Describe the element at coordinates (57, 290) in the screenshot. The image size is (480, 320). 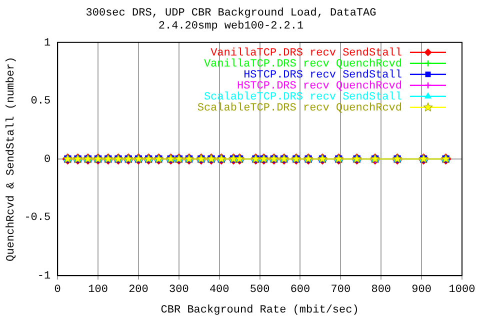
I see `x-tick-label: 0` at that location.